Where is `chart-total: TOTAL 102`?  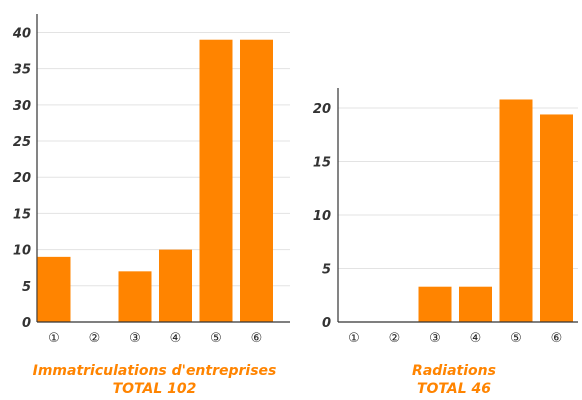
chart-total: TOTAL 102 is located at coordinates (155, 389).